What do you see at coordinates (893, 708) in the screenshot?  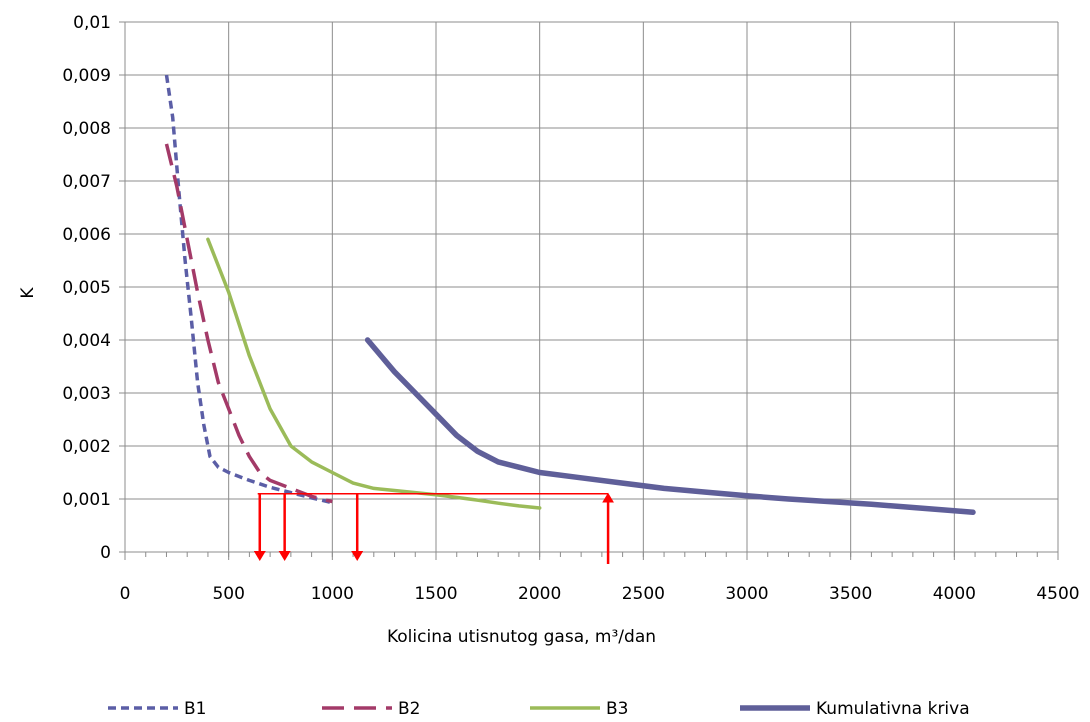 I see `legend-label-4: Kumulativna kriva` at bounding box center [893, 708].